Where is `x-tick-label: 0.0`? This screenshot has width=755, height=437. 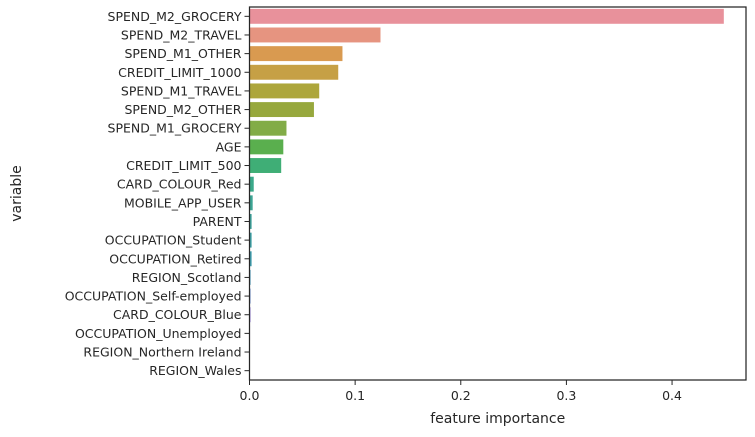 x-tick-label: 0.0 is located at coordinates (250, 395).